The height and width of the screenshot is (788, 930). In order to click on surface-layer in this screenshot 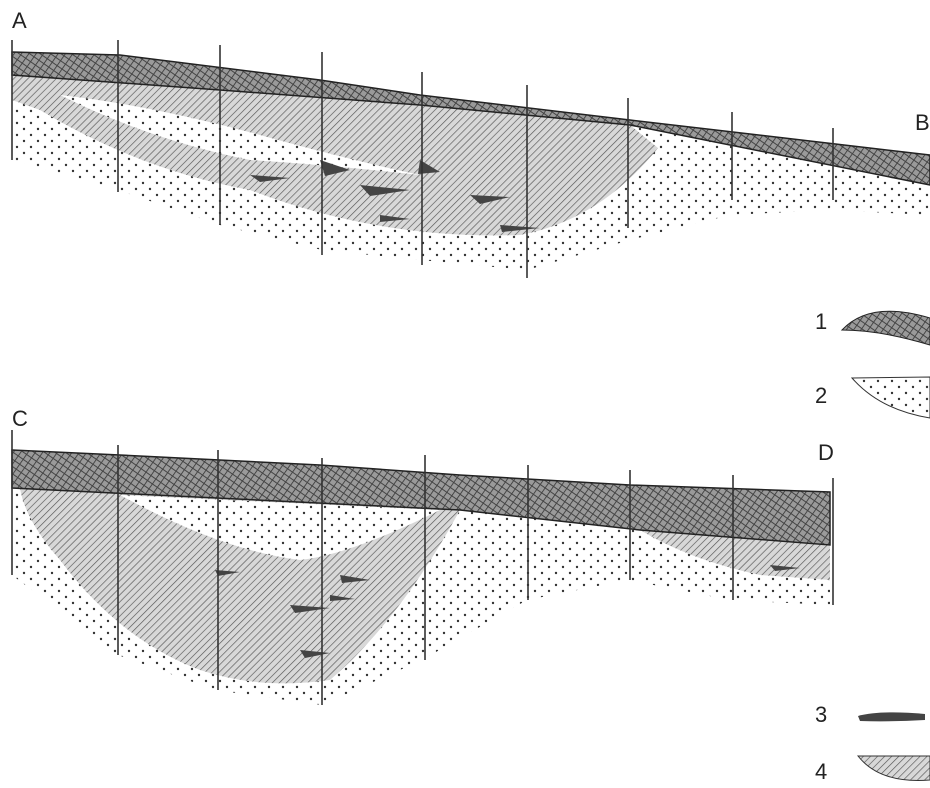, I will do `click(421, 497)`.